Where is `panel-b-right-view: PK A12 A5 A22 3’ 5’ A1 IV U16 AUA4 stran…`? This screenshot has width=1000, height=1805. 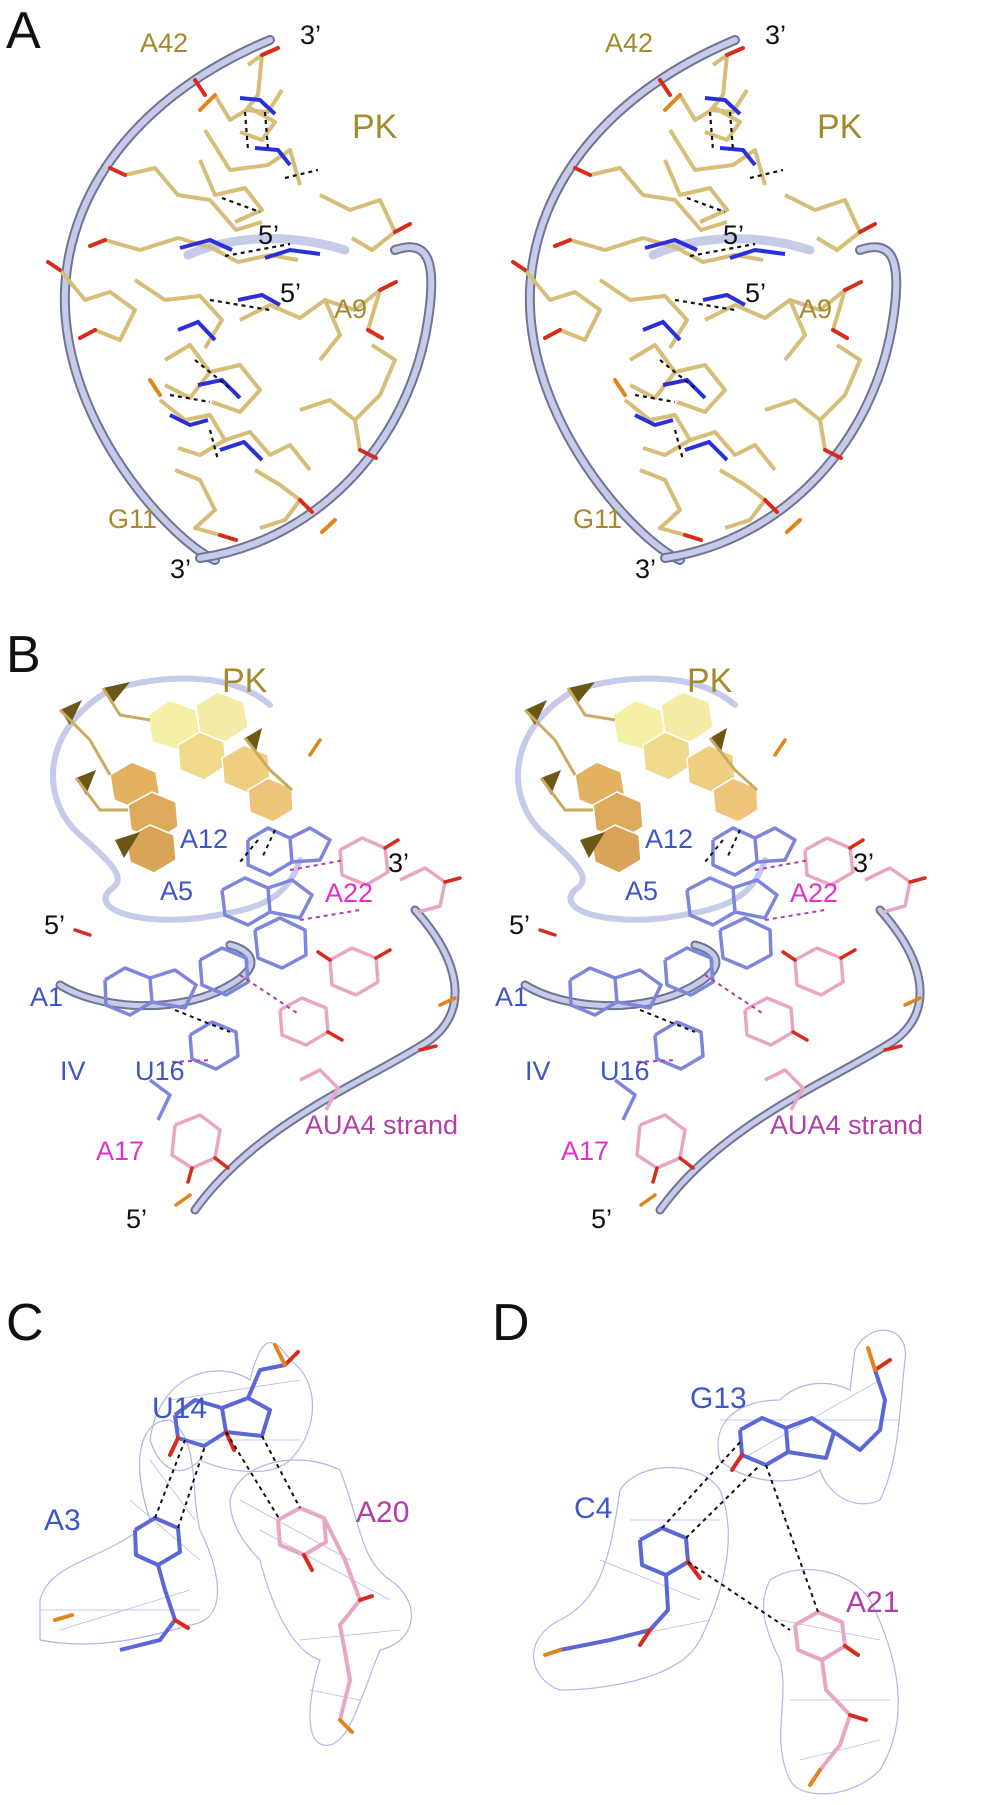
panel-b-right-view: PK A12 A5 A22 3’ 5’ A1 IV U16 AUA4 stran… is located at coordinates (710, 948).